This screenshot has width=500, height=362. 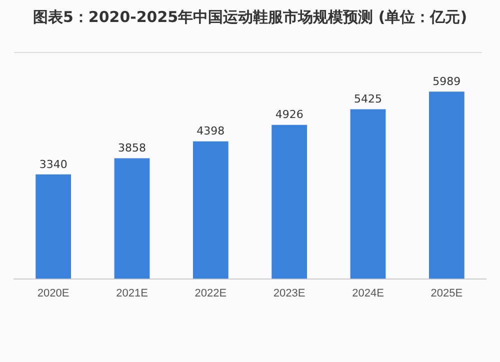 What do you see at coordinates (132, 148) in the screenshot?
I see `data-label: 3858` at bounding box center [132, 148].